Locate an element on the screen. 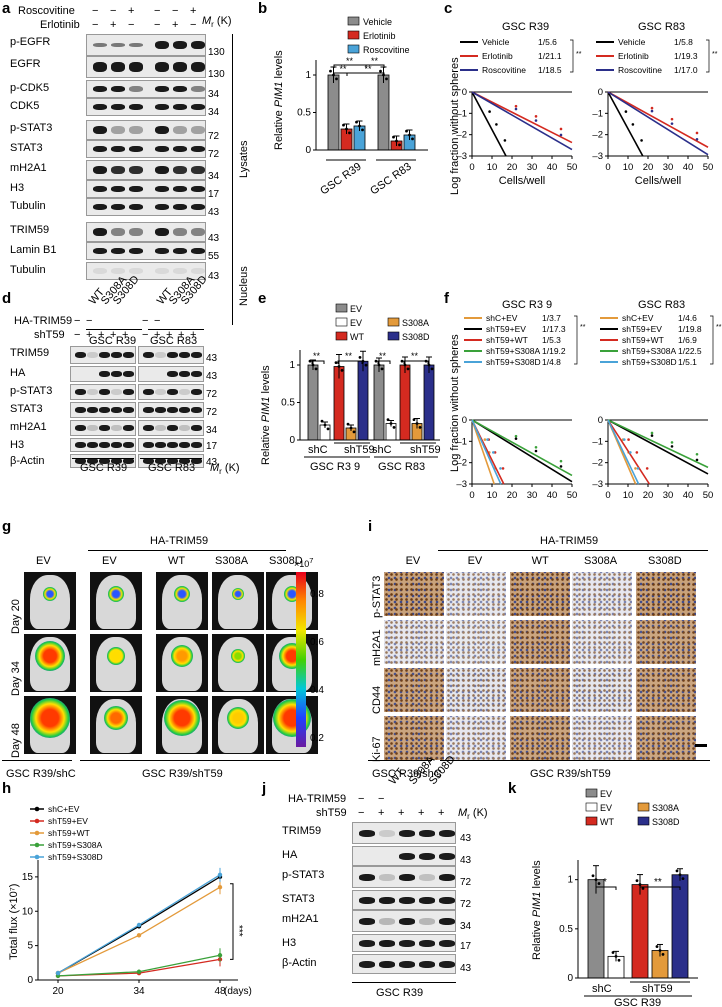 The width and height of the screenshot is (722, 1007). y-tick-label: –2 is located at coordinates (461, 135).